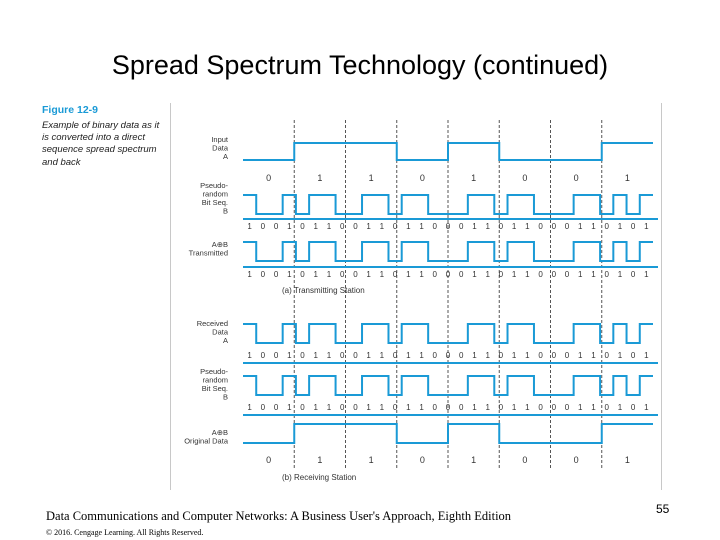 The image size is (720, 540). Describe the element at coordinates (70, 110) in the screenshot. I see `figure-number: Figure 12-9` at that location.